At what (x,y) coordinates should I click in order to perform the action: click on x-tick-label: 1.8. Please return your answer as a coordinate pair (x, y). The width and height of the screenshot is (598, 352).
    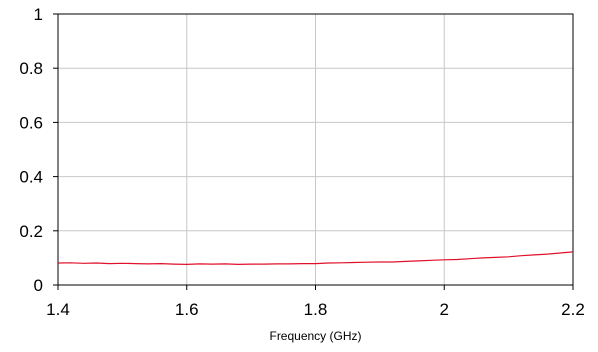
    Looking at the image, I should click on (316, 309).